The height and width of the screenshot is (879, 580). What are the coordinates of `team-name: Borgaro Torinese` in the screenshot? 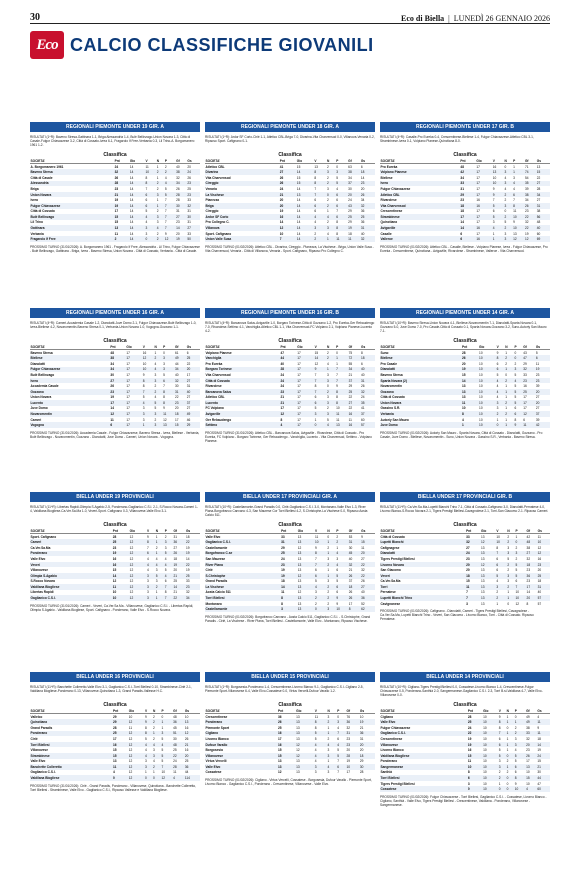 It's located at (242, 369).